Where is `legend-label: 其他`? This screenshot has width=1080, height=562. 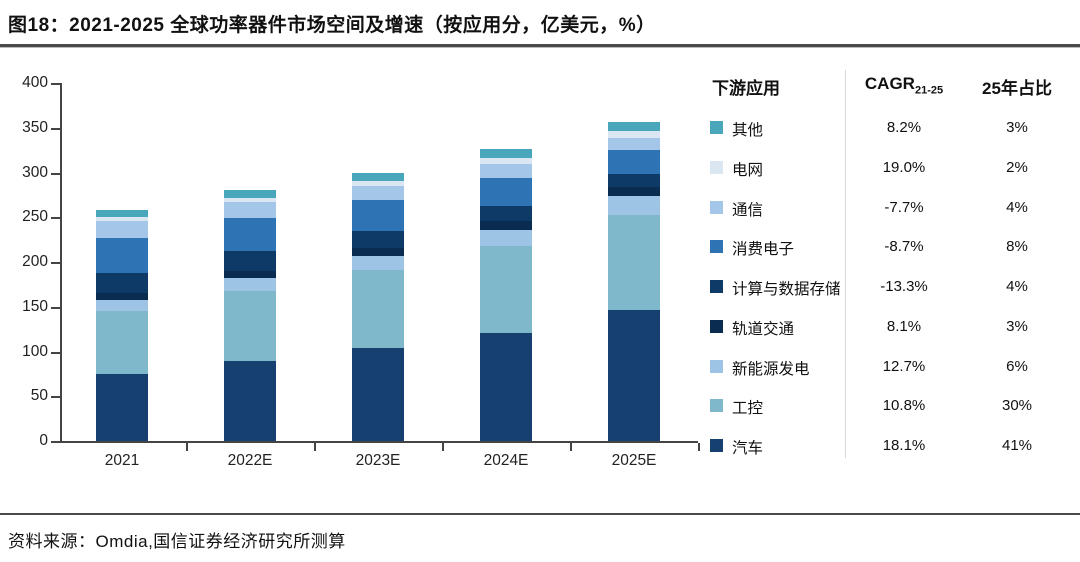
legend-label: 其他 is located at coordinates (748, 130).